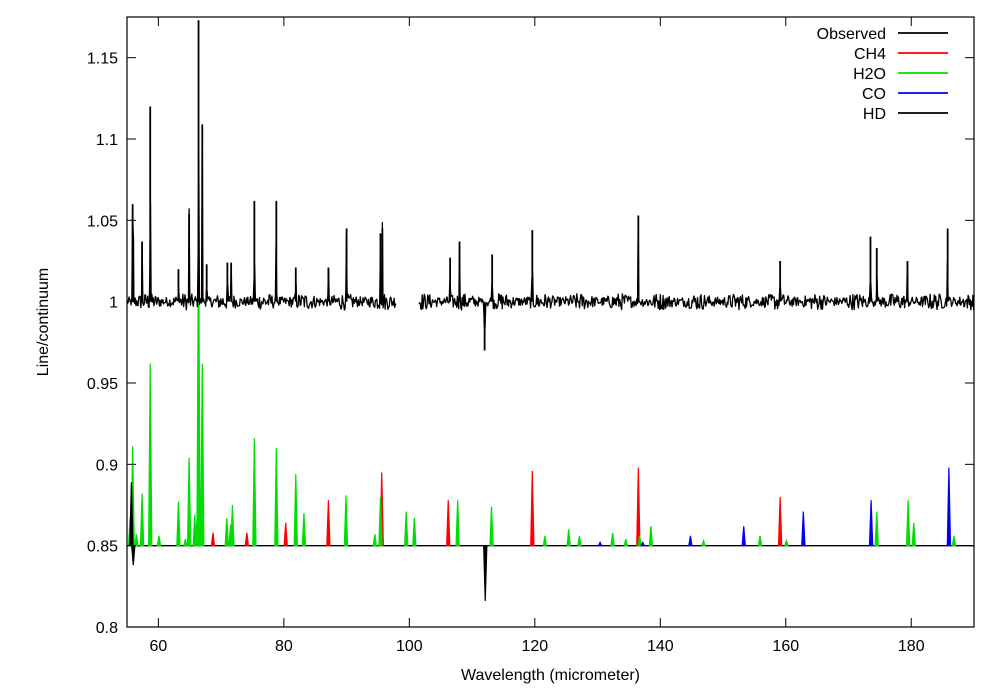 This screenshot has height=693, width=1000. I want to click on x-tick-label: 180, so click(911, 646).